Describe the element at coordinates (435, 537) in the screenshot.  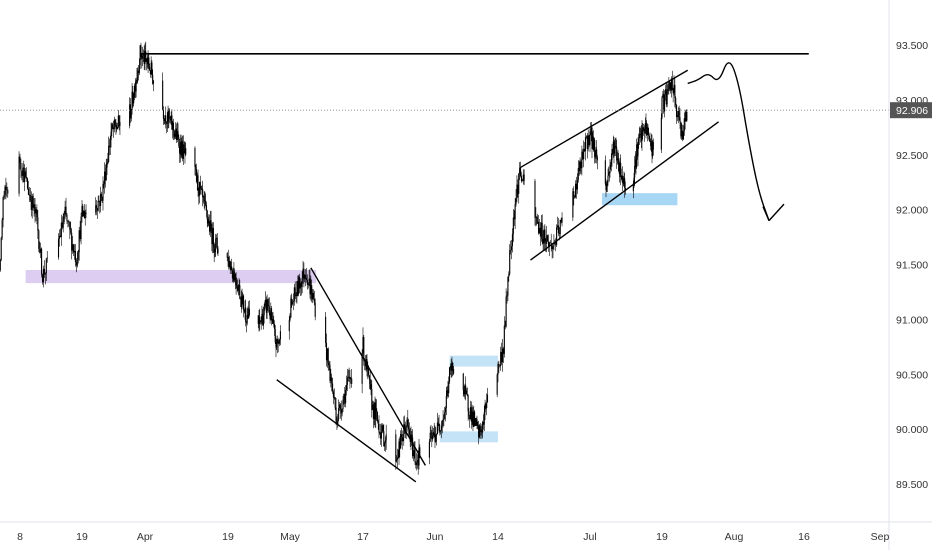
I see `x-tick-label: Jun` at that location.